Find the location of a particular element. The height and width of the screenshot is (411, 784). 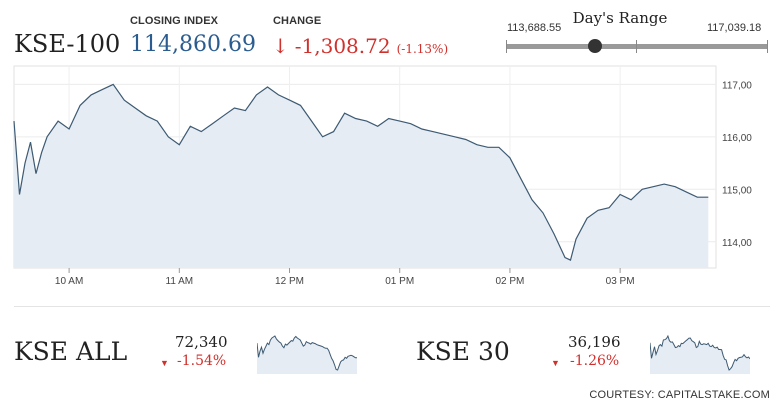

x-tick-label: 11 AM is located at coordinates (180, 281).